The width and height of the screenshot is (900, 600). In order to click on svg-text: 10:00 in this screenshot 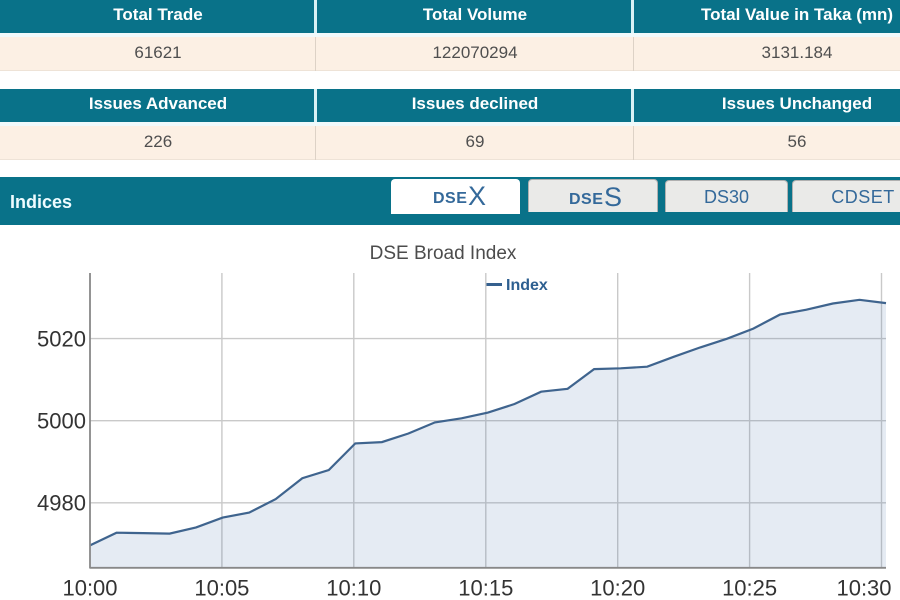, I will do `click(89, 588)`.